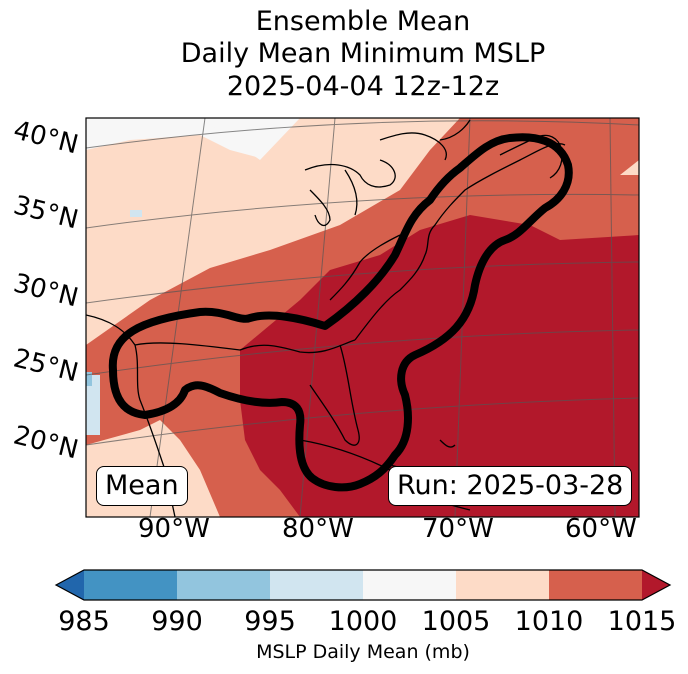  Describe the element at coordinates (458, 529) in the screenshot. I see `lon-label-70w: 70°W` at that location.